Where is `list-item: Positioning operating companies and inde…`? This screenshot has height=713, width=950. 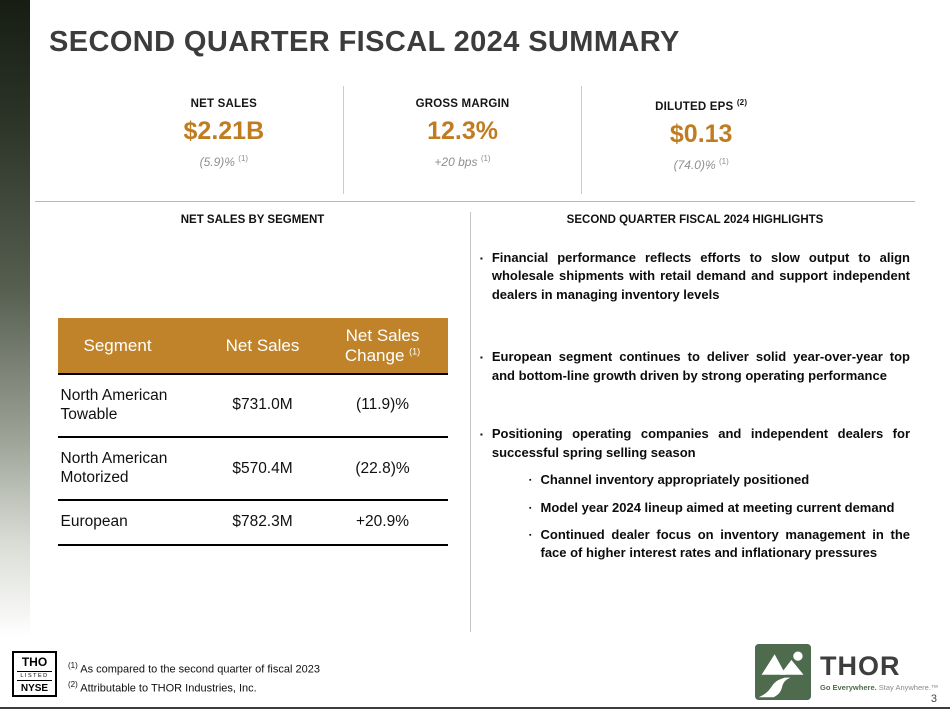
list-item: Positioning operating companies and inde… is located at coordinates (695, 443).